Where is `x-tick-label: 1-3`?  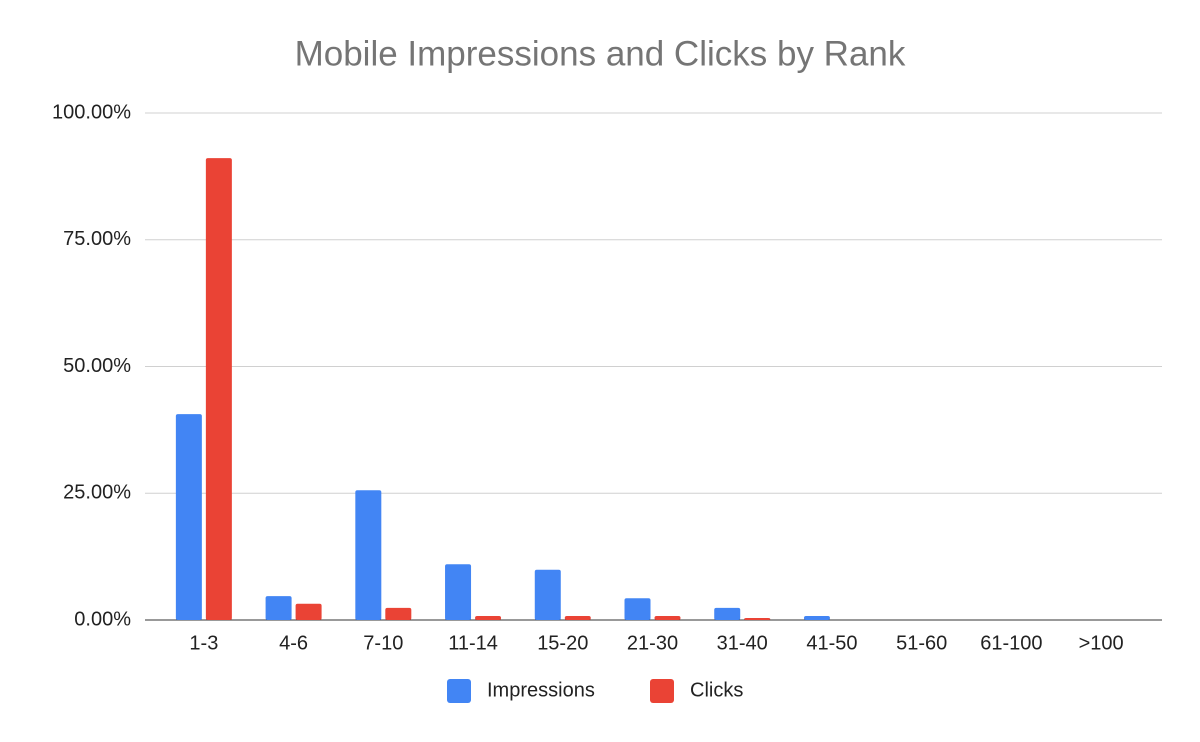
x-tick-label: 1-3 is located at coordinates (203, 643).